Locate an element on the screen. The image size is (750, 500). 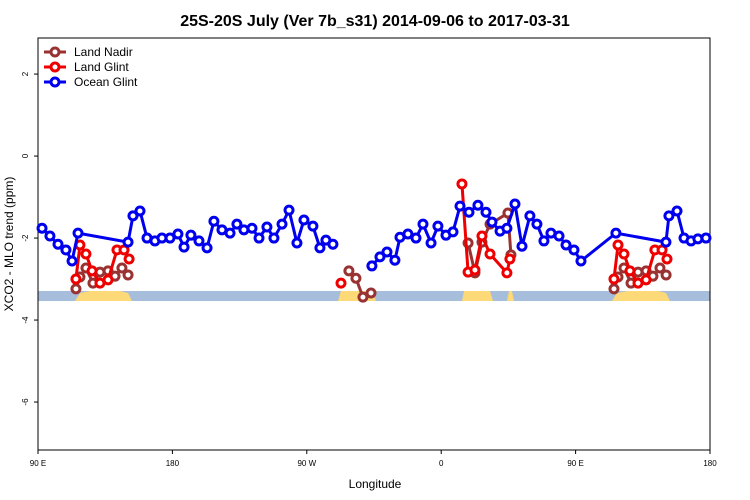
series-line is located at coordinates (538, 234).